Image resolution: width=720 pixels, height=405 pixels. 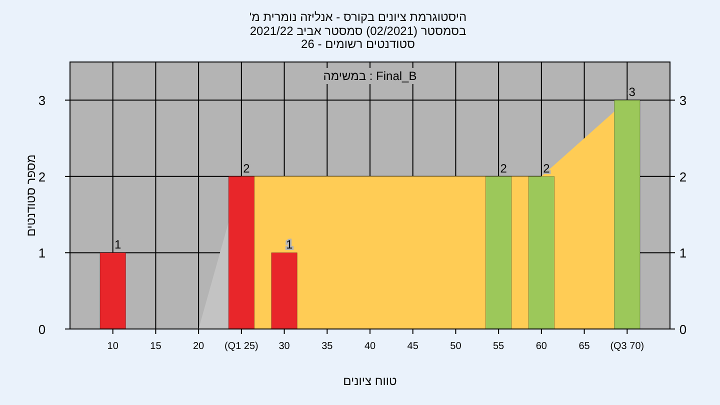 What do you see at coordinates (584, 346) in the screenshot?
I see `x-tick-label: 65` at bounding box center [584, 346].